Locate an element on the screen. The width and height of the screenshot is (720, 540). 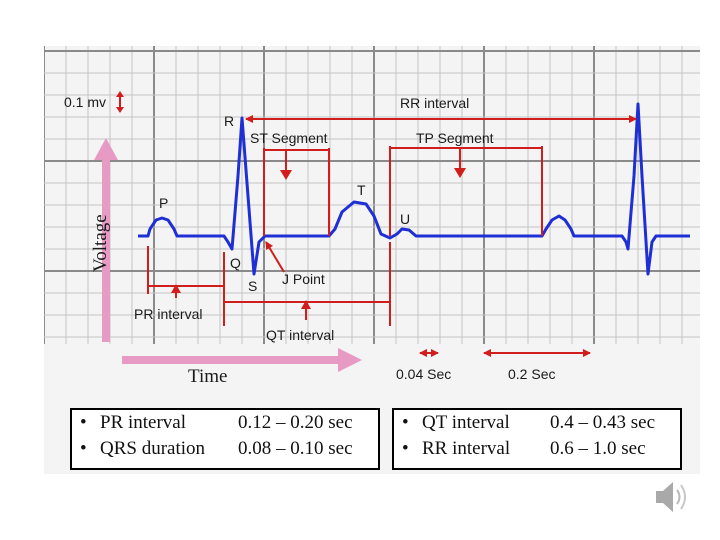
legend-value: 0.6 – 1.0 sec is located at coordinates (598, 448).